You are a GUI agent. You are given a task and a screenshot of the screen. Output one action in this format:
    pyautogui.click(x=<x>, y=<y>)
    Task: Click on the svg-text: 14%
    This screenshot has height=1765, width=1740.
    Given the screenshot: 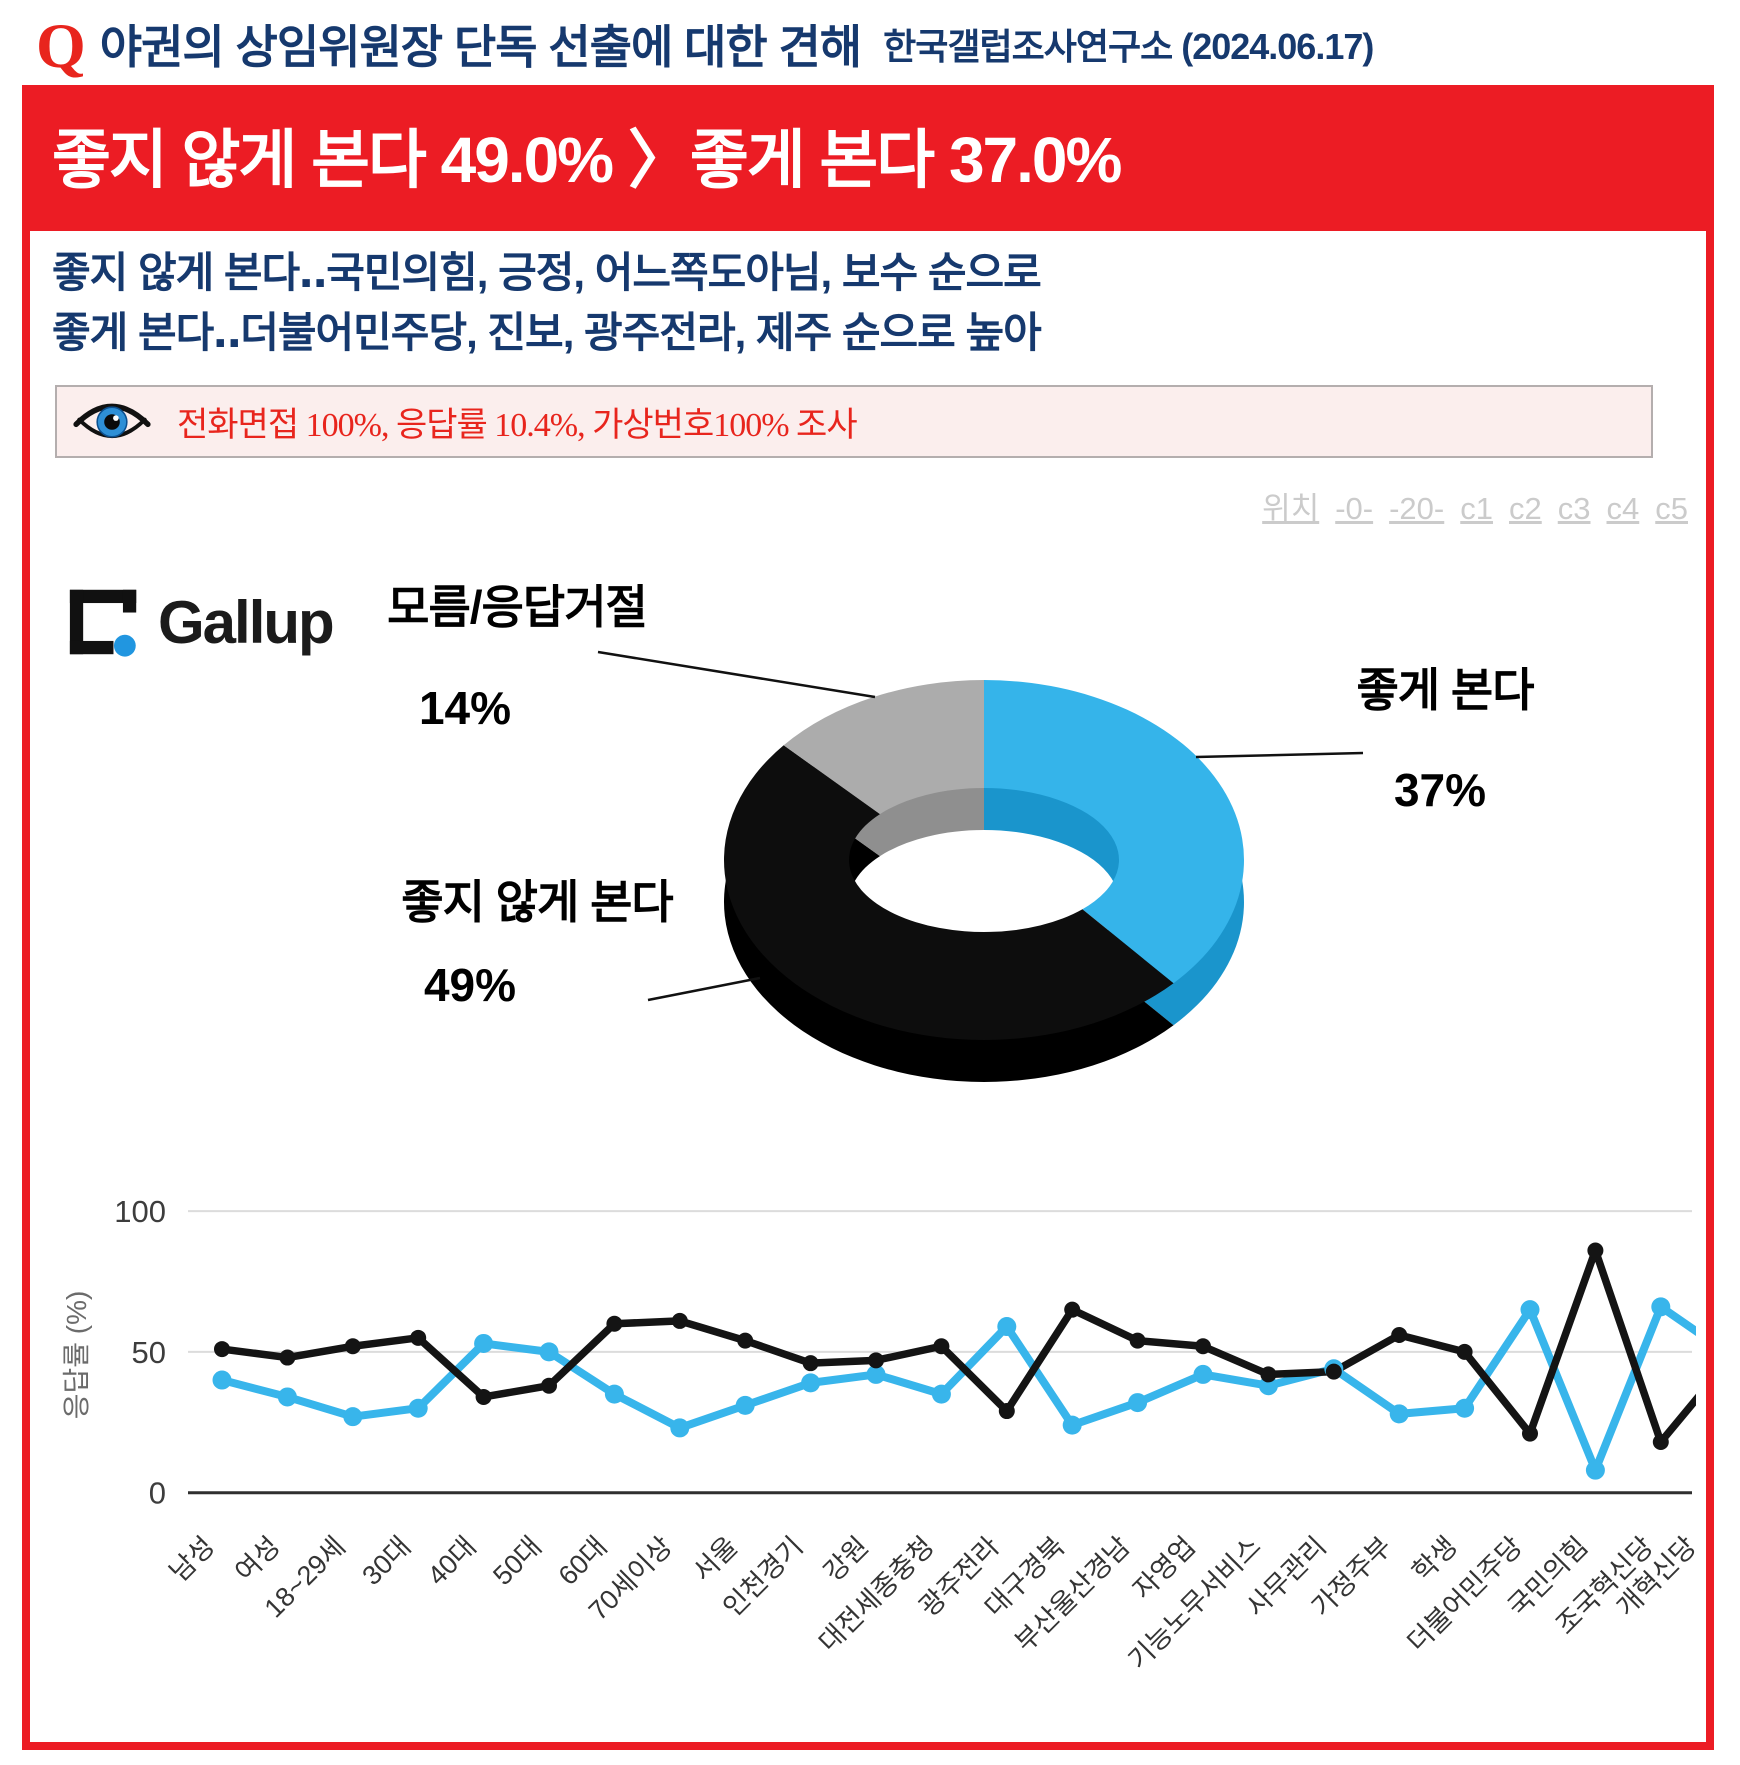 What is the action you would take?
    pyautogui.click(x=465, y=708)
    